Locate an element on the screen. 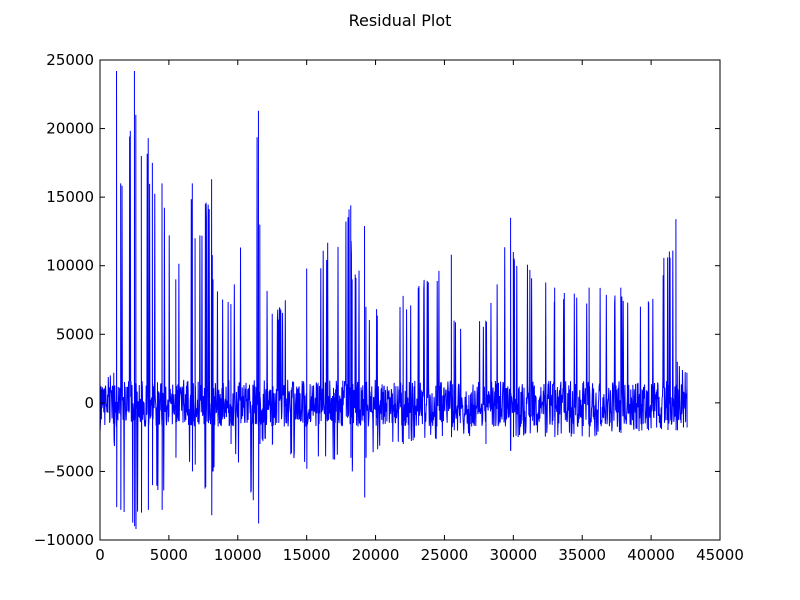  x-tick-label: 40000 is located at coordinates (651, 555).